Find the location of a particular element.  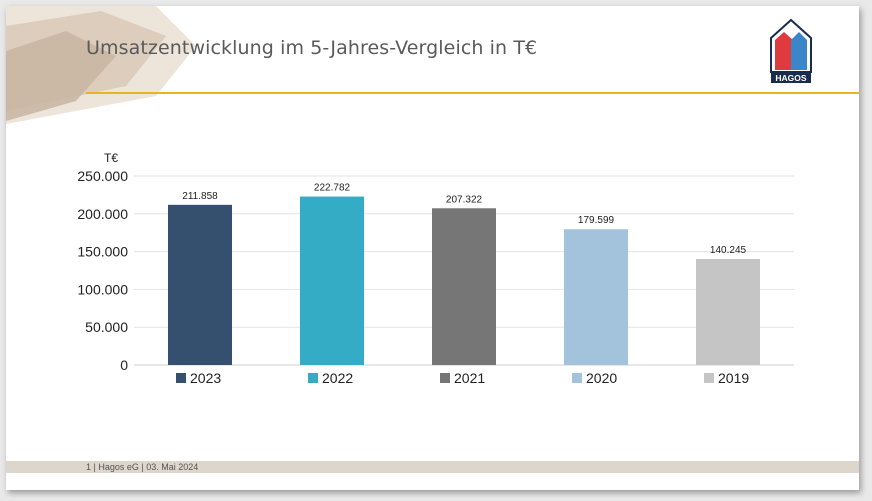

legend-label-2020: 2020 is located at coordinates (601, 378).